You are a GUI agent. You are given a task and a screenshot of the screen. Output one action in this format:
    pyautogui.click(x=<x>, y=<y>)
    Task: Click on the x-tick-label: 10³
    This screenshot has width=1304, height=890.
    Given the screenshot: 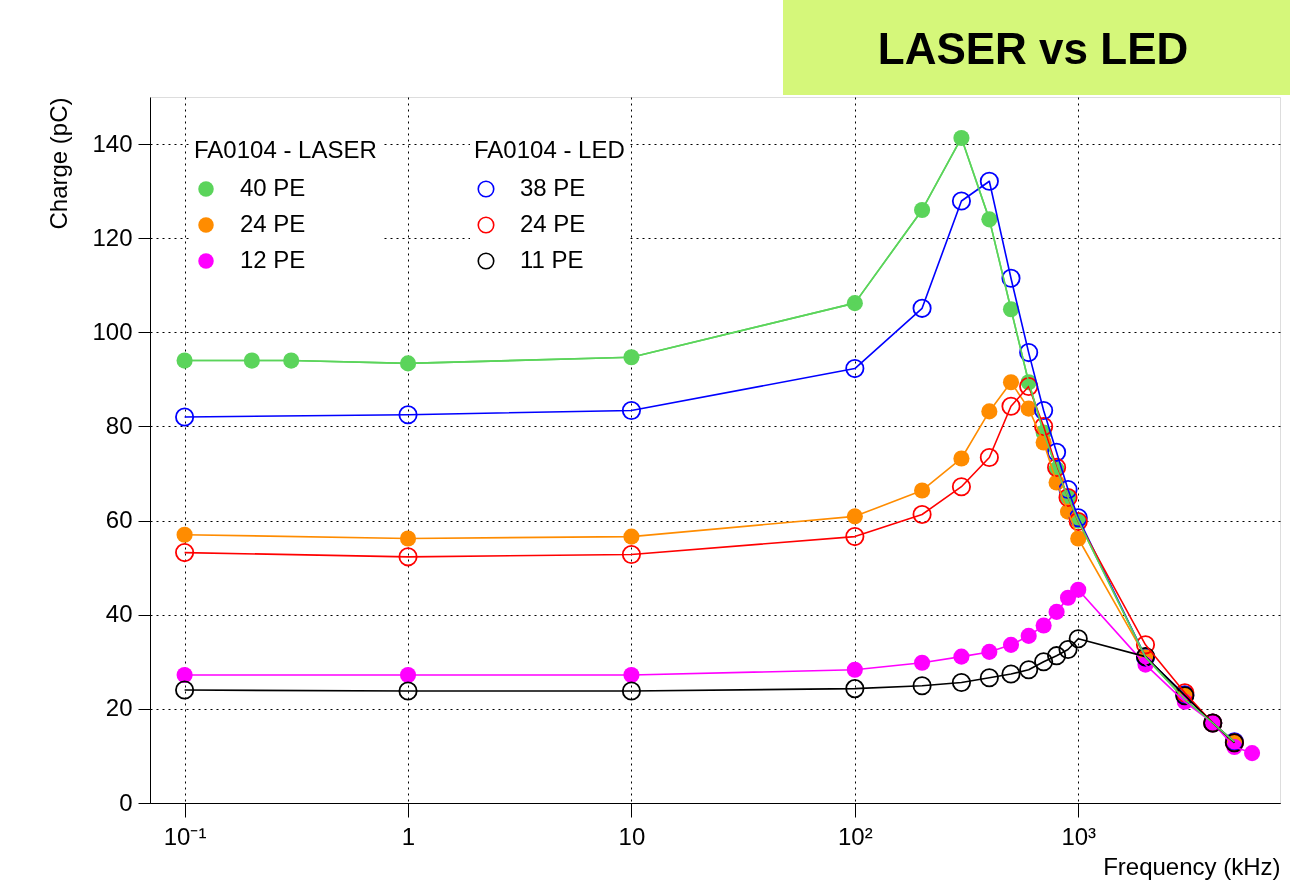 What is the action you would take?
    pyautogui.click(x=1079, y=836)
    